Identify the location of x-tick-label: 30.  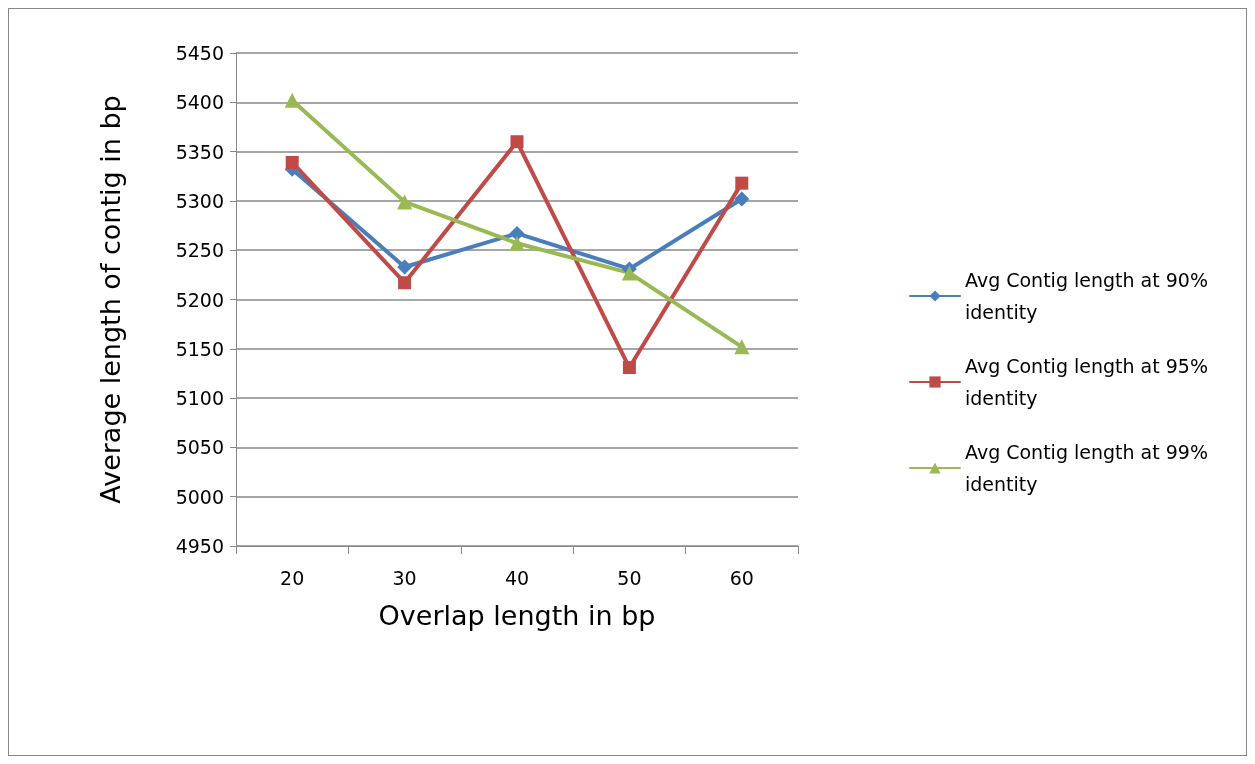
(404, 577).